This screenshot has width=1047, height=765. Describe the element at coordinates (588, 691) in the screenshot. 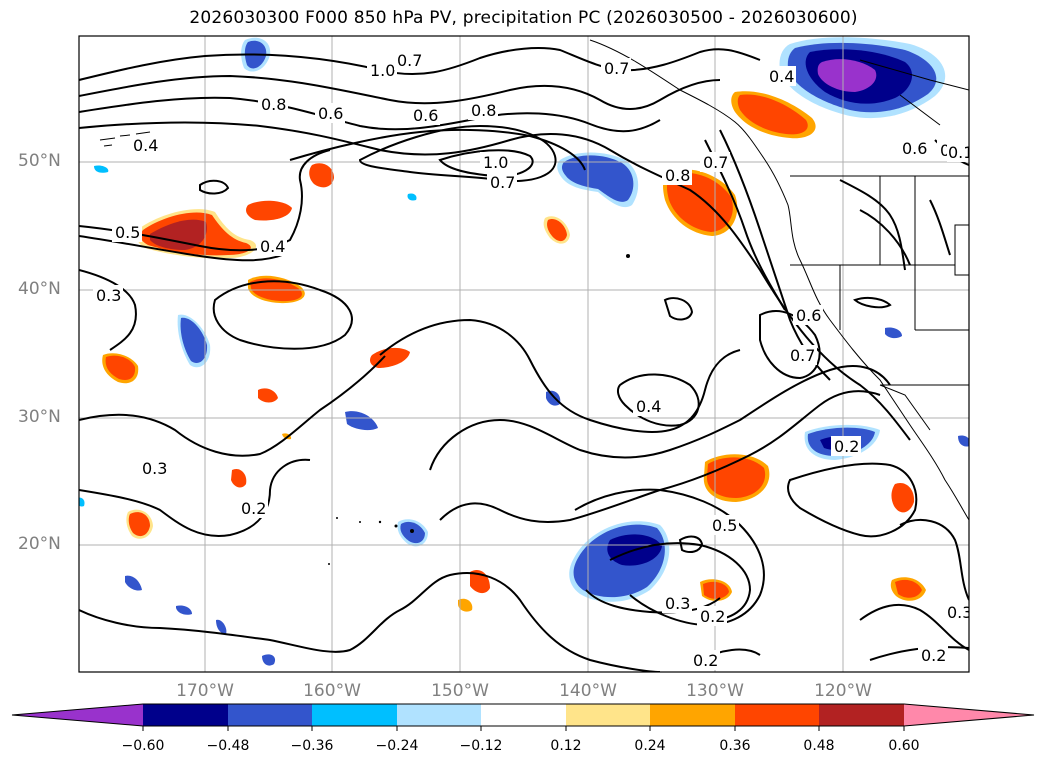

I see `lon-label-140w: 140°W` at that location.